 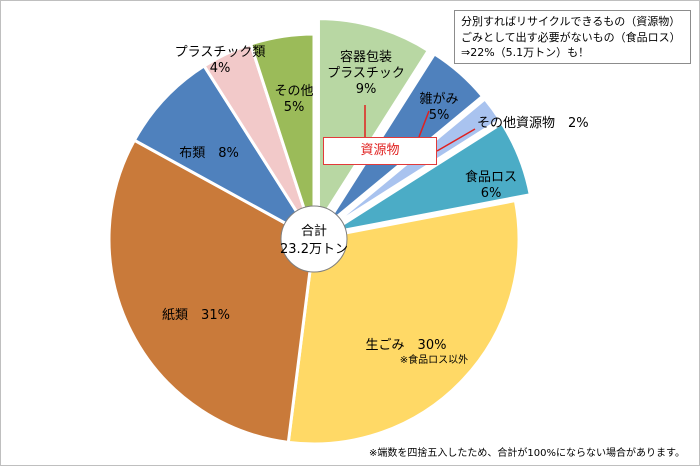 What do you see at coordinates (196, 315) in the screenshot?
I see `slice-label: 紙類 31%` at bounding box center [196, 315].